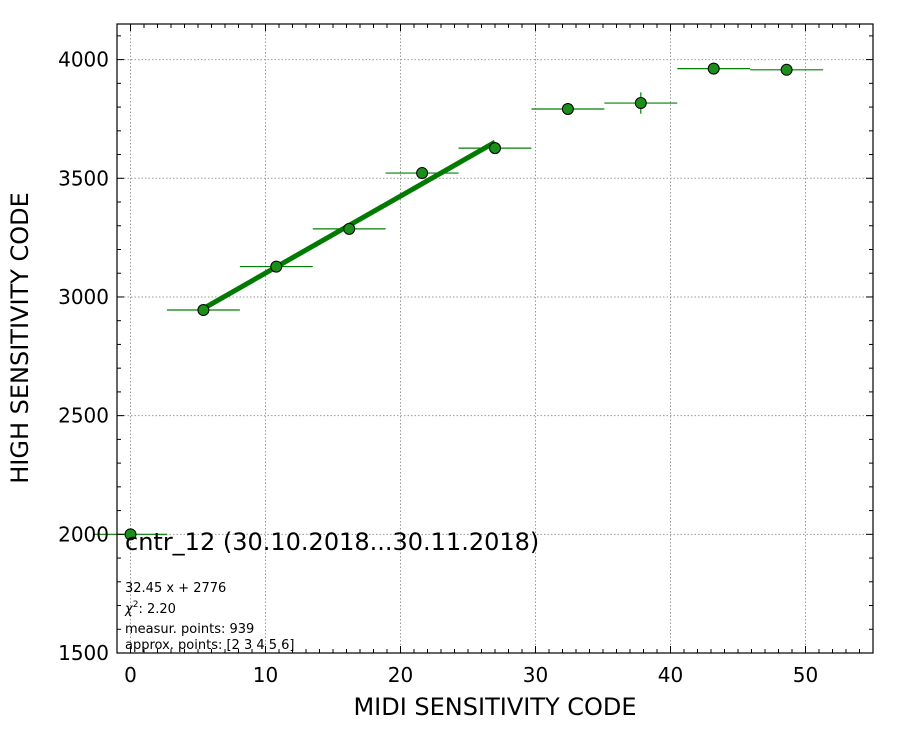 The height and width of the screenshot is (750, 900). What do you see at coordinates (535, 675) in the screenshot?
I see `x-tick-label: 30` at bounding box center [535, 675].